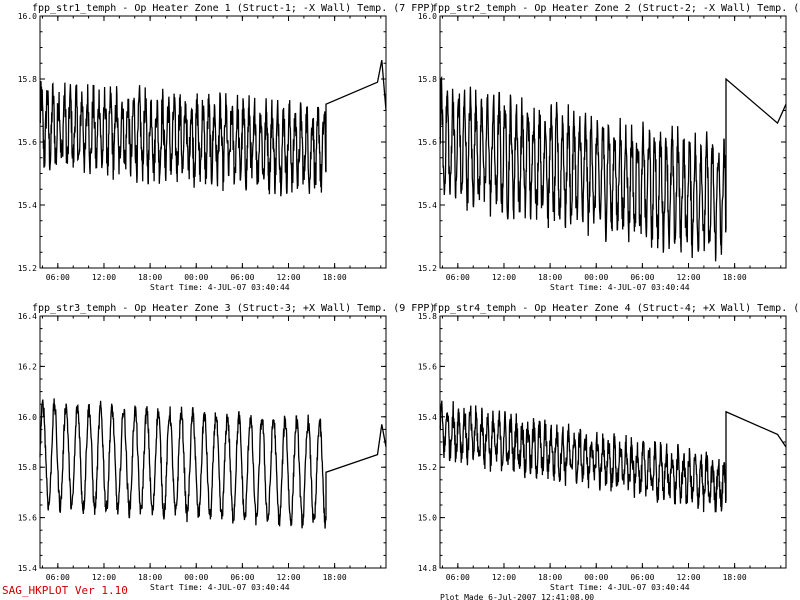 The image size is (800, 600). Describe the element at coordinates (27, 366) in the screenshot. I see `y-tick-label: 16.2` at that location.